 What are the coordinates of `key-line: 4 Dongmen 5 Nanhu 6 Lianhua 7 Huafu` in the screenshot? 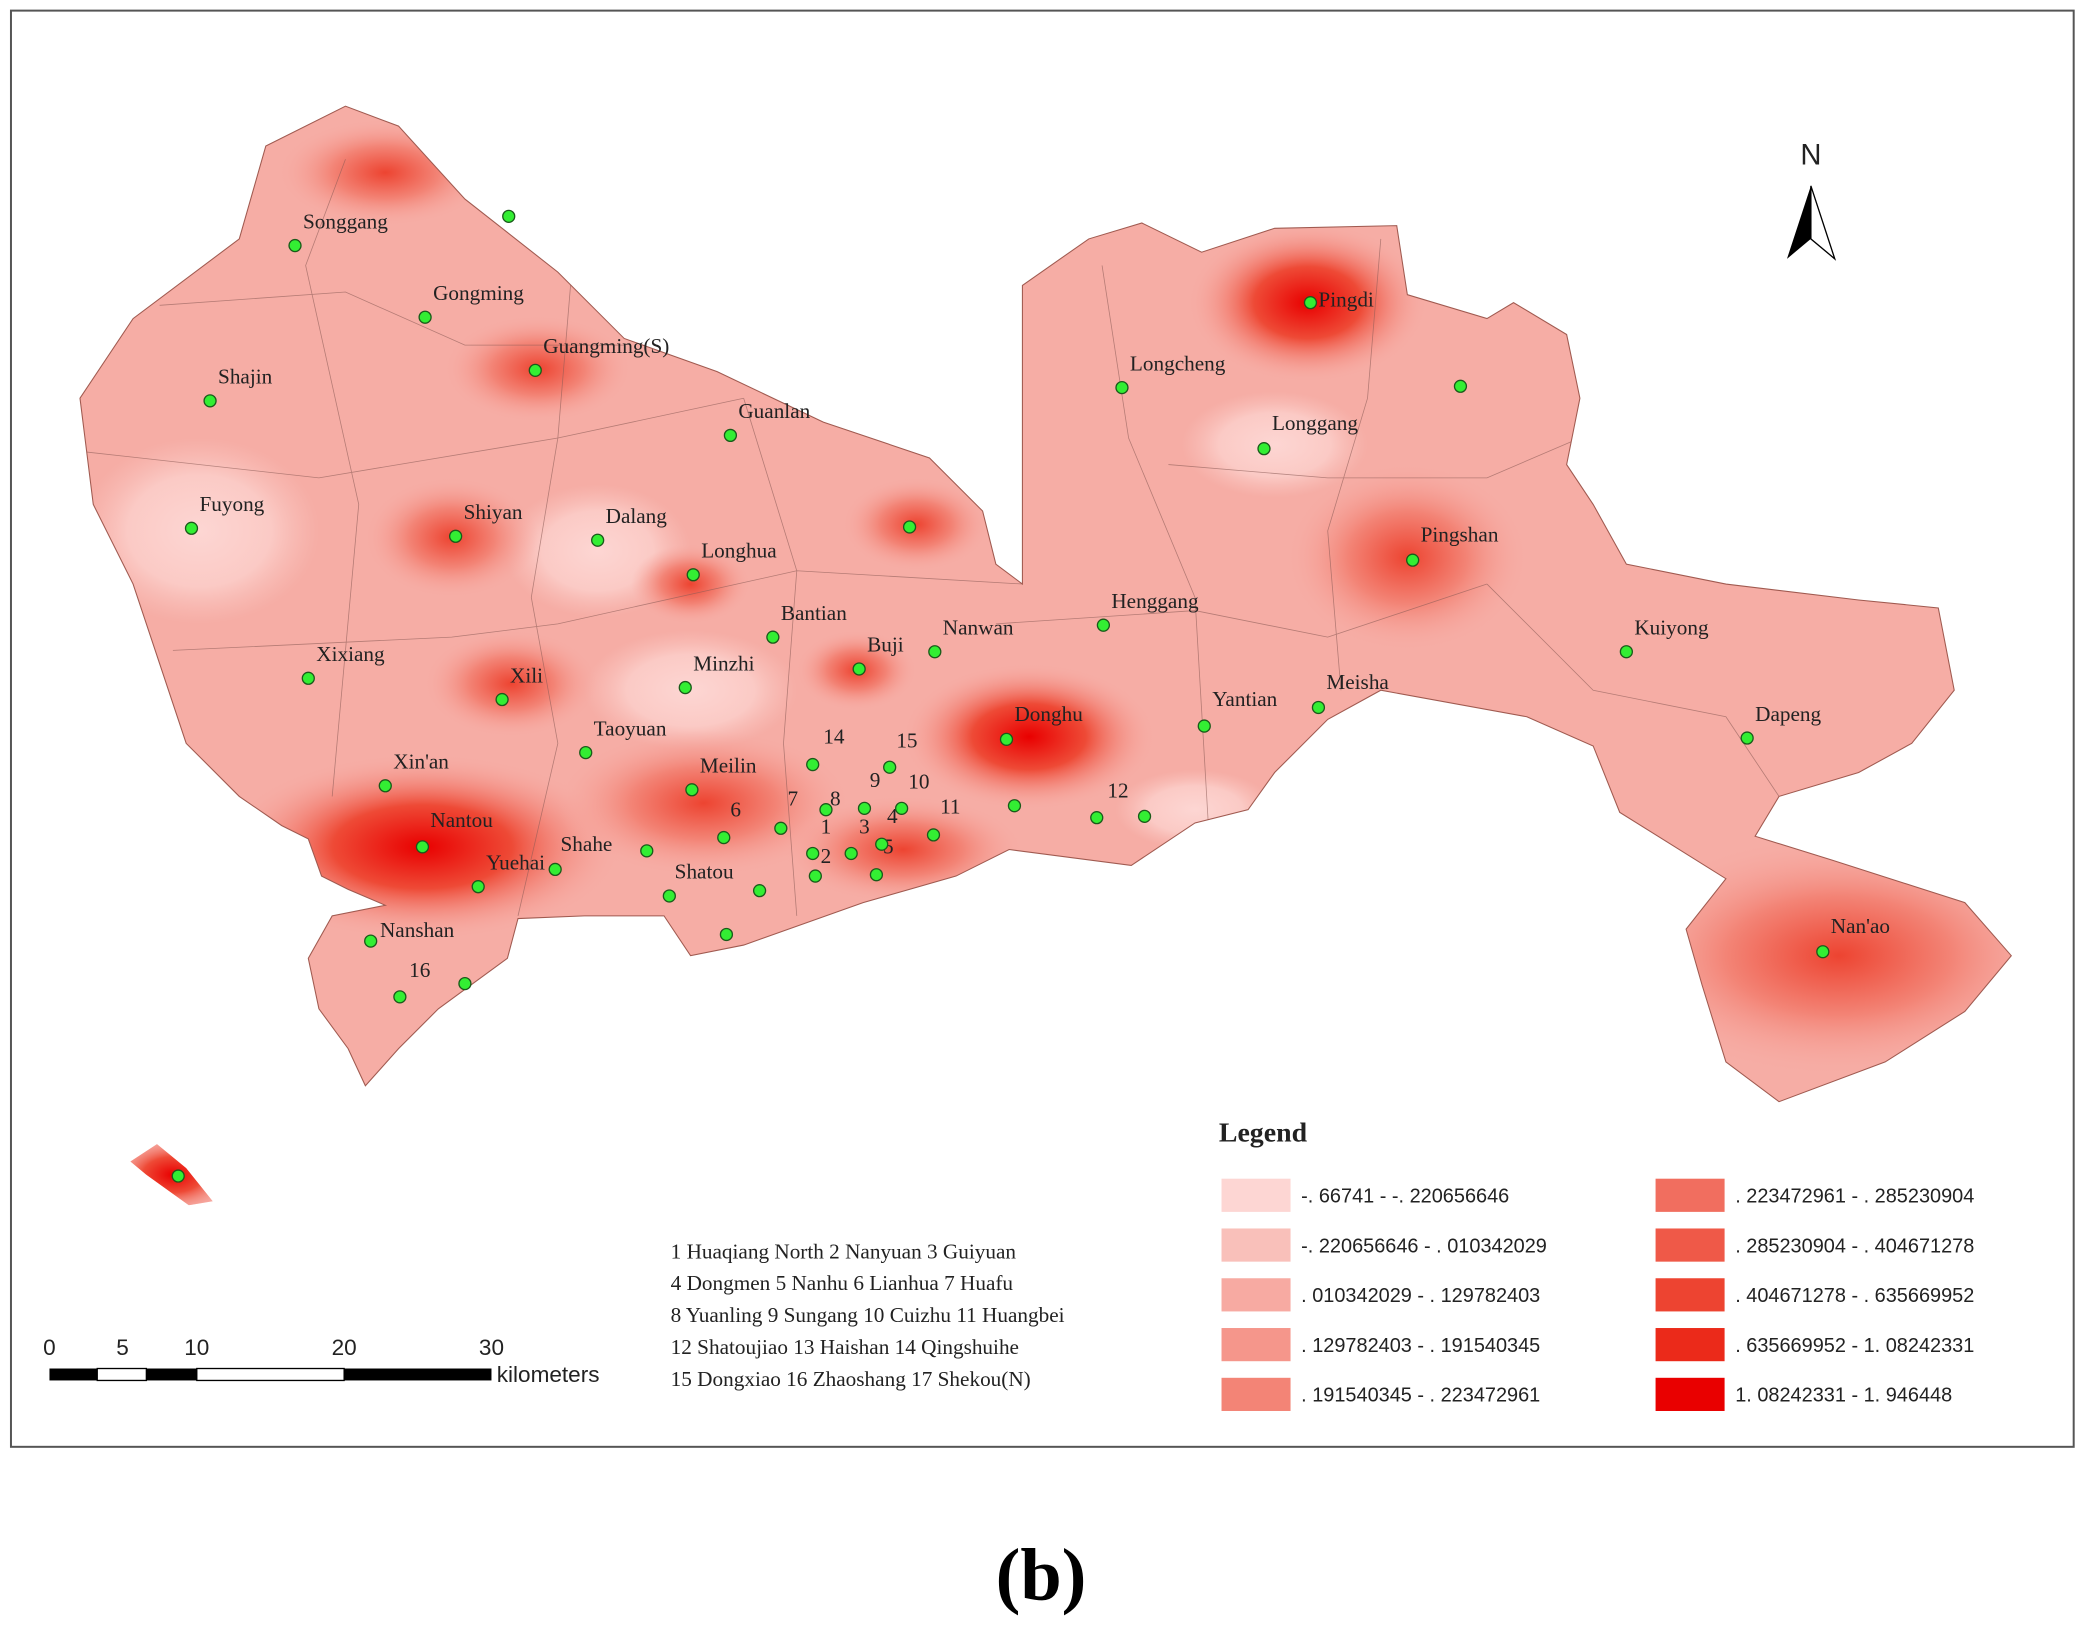 It's located at (842, 1283).